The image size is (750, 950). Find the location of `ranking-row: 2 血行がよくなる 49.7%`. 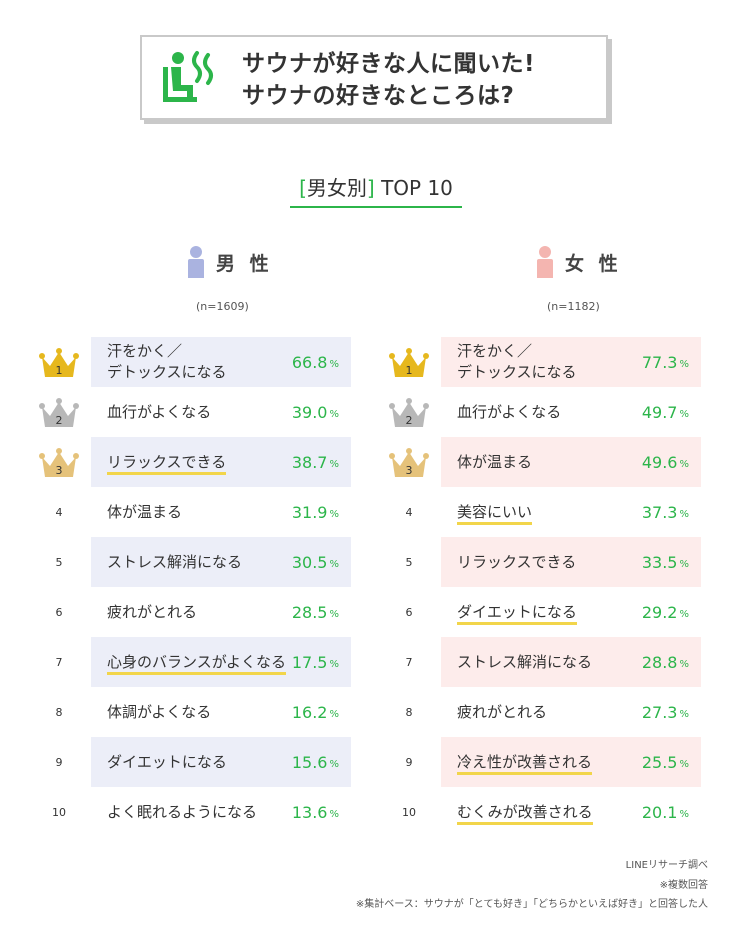

ranking-row: 2 血行がよくなる 49.7% is located at coordinates (525, 412).